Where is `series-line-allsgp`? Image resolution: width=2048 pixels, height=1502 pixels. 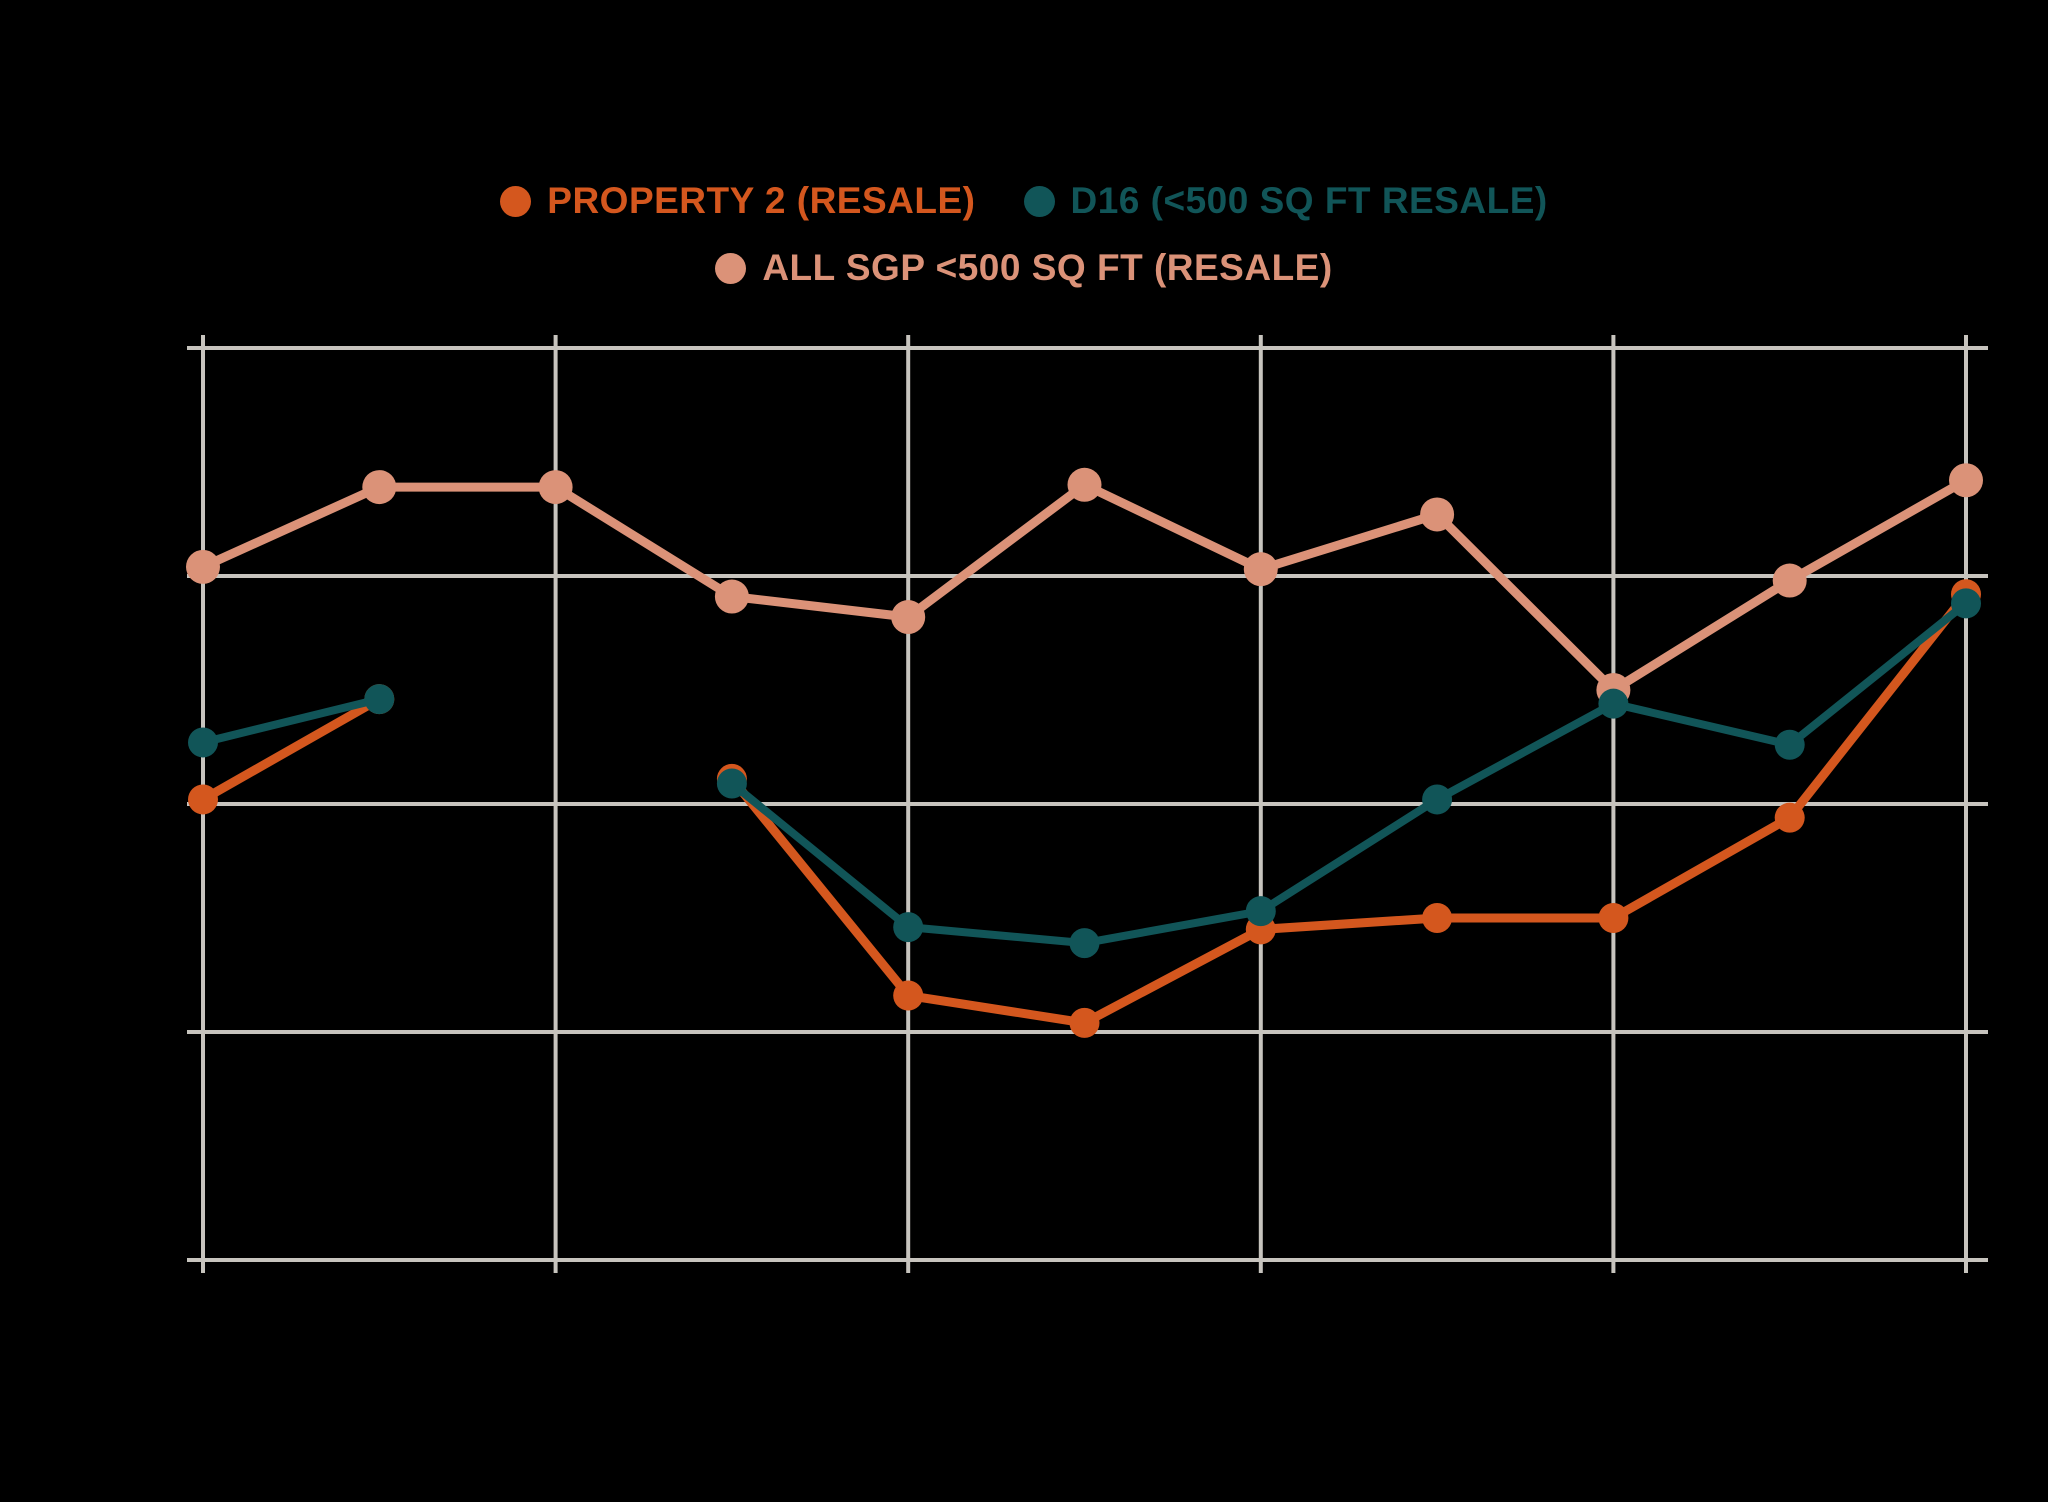 series-line-allsgp is located at coordinates (1084, 585).